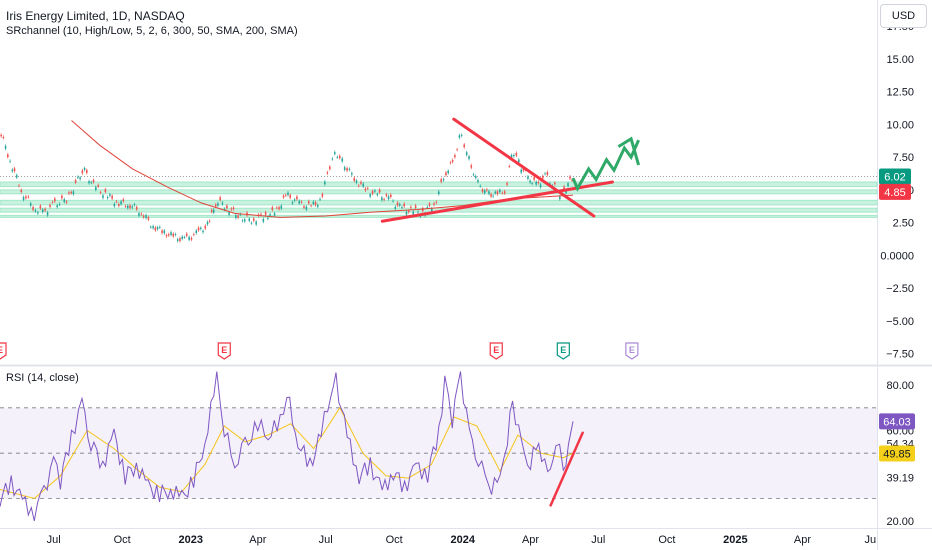 Image resolution: width=932 pixels, height=550 pixels. Describe the element at coordinates (900, 479) in the screenshot. I see `rsi-axis-tick: 39.19` at that location.